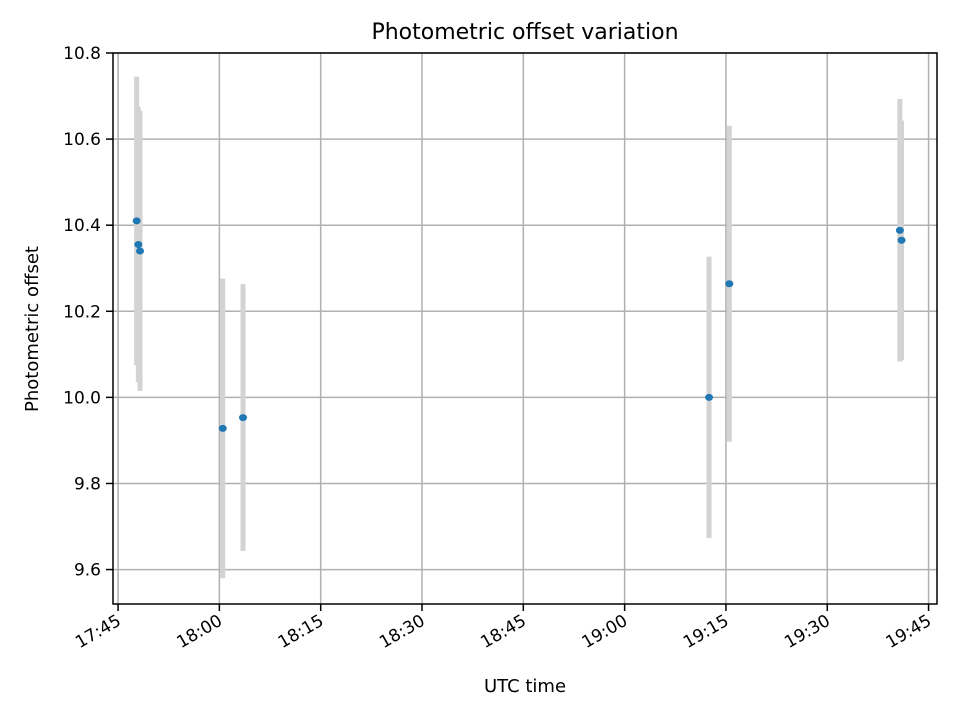  Describe the element at coordinates (82, 398) in the screenshot. I see `y-tick-label: 10.0` at that location.